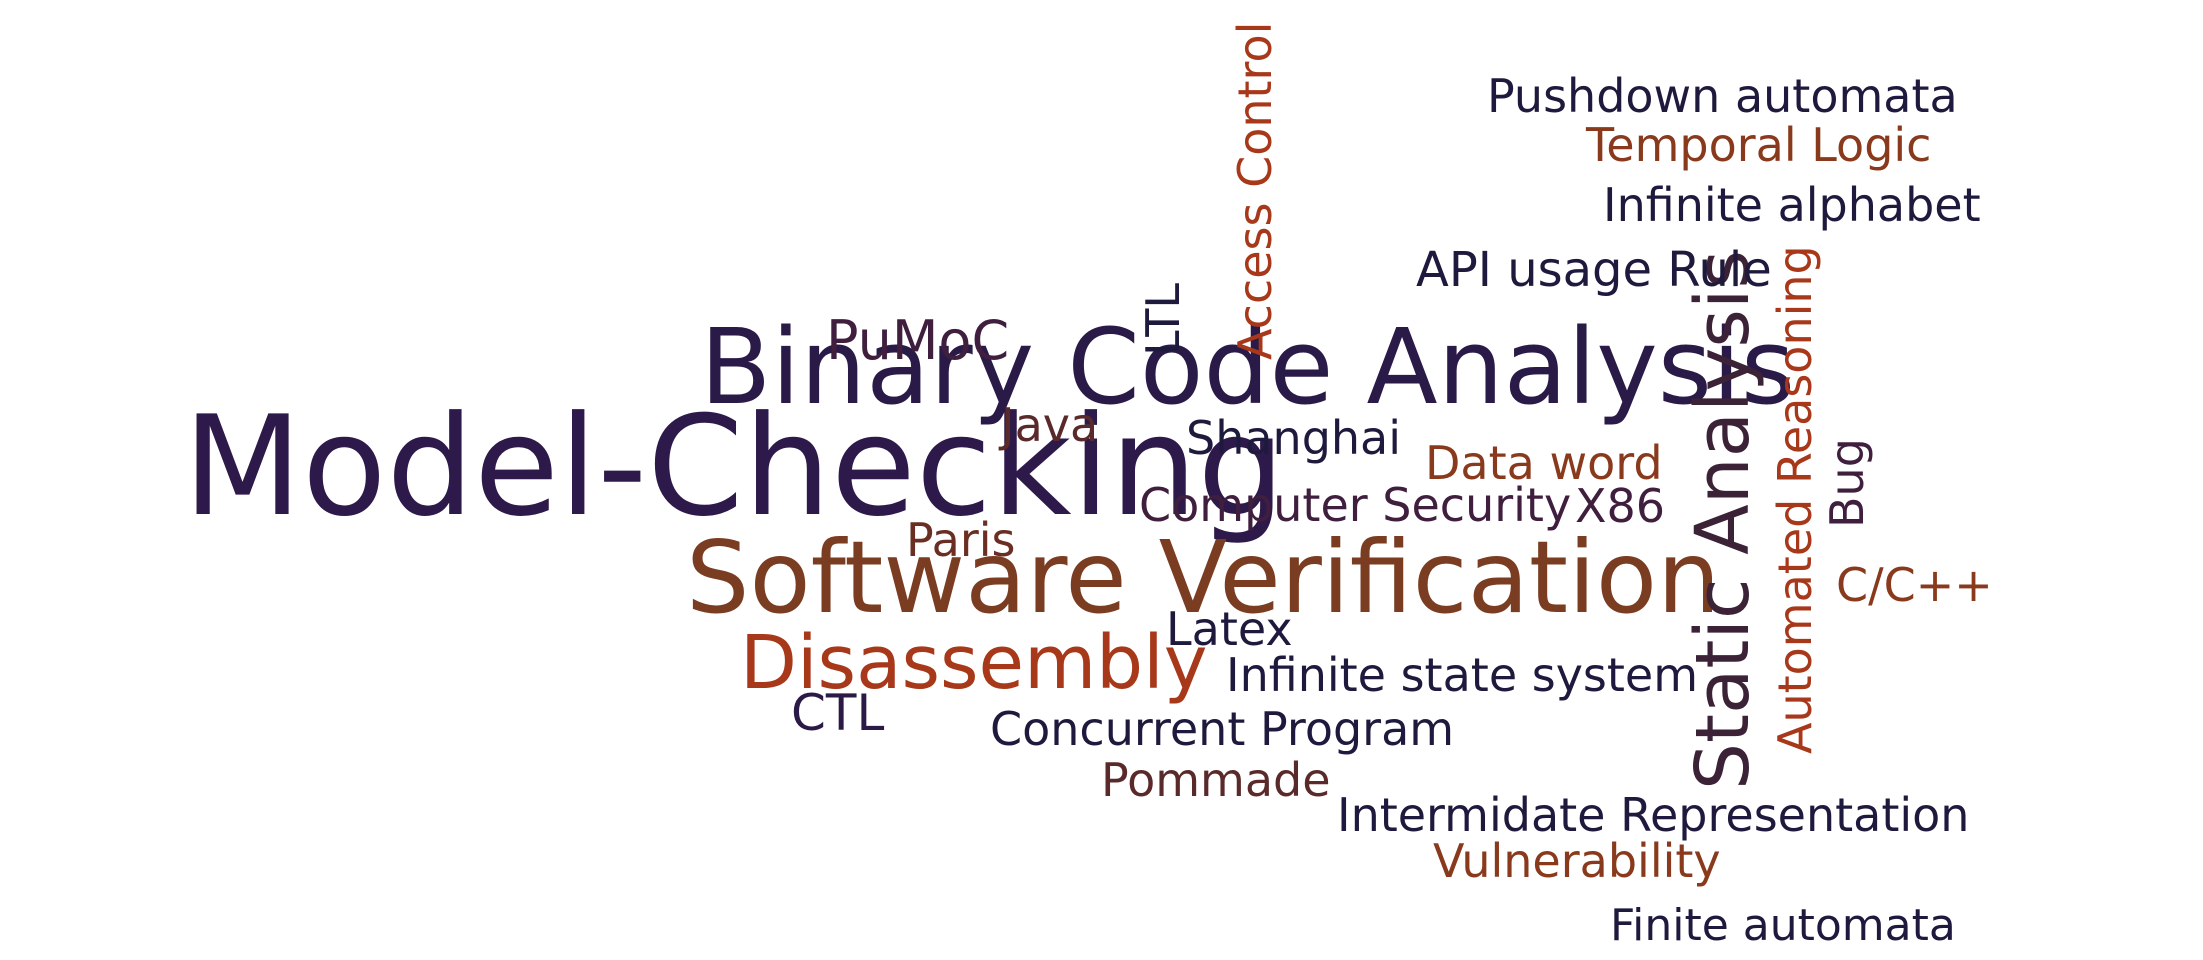  I want to click on word-automated-reasoning: Automated Reasoning, so click(1795, 499).